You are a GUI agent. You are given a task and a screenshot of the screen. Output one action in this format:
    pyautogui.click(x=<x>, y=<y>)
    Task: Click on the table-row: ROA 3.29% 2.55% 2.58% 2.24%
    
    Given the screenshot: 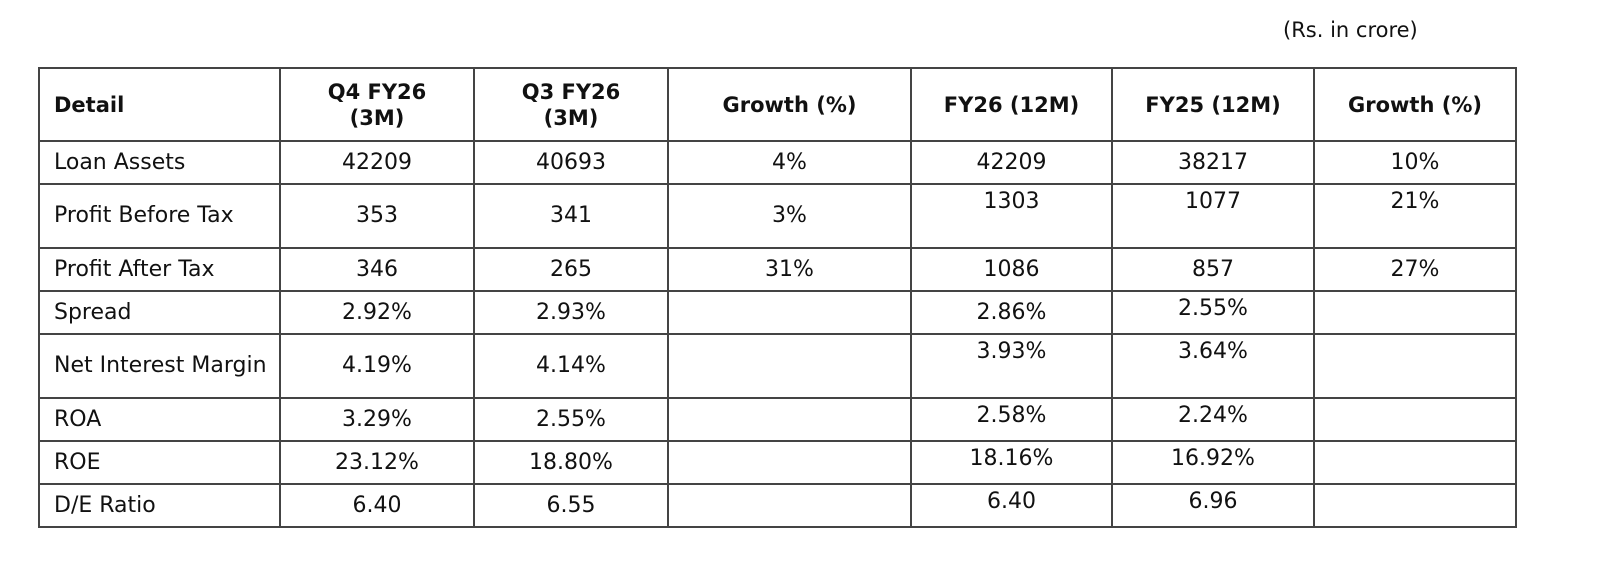 What is the action you would take?
    pyautogui.click(x=777, y=419)
    